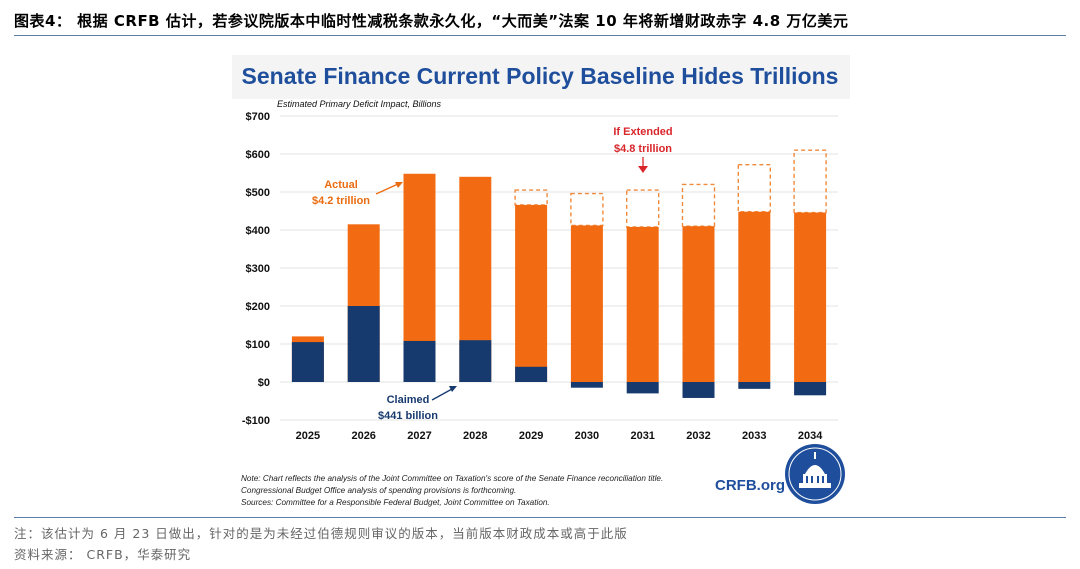 This screenshot has width=1080, height=569. I want to click on x-tick-label: 2031, so click(642, 436).